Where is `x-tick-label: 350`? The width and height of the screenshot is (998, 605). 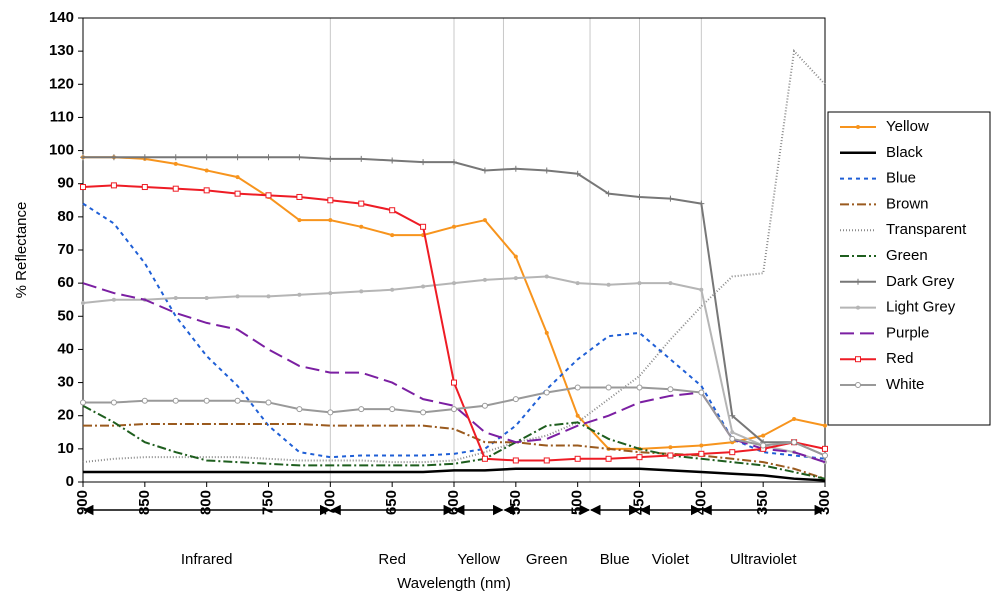 x-tick-label: 350 is located at coordinates (762, 502).